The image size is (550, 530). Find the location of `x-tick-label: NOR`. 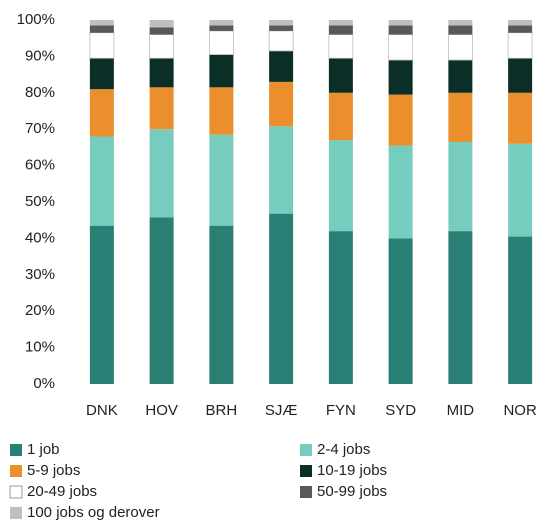

x-tick-label: NOR is located at coordinates (520, 410).